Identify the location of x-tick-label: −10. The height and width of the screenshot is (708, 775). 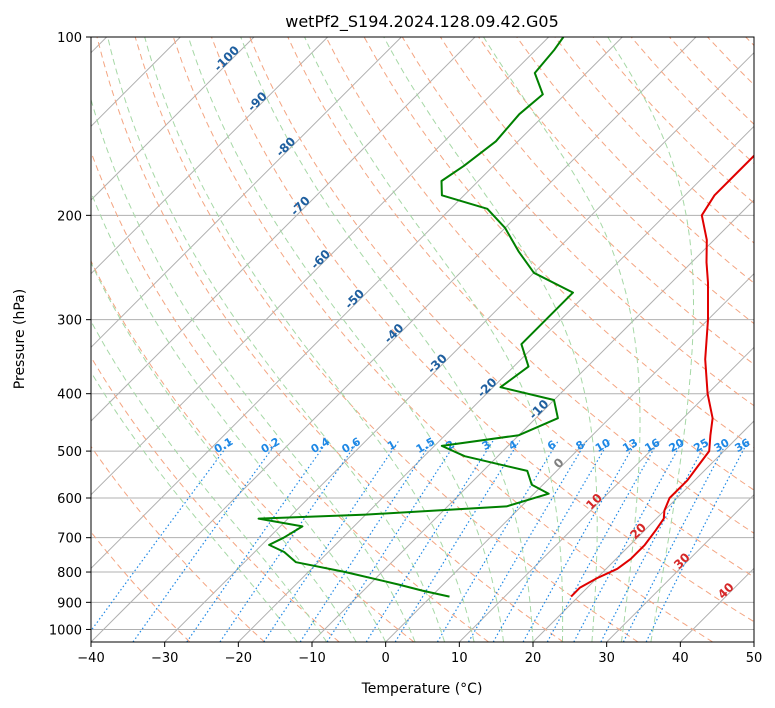
(311, 658).